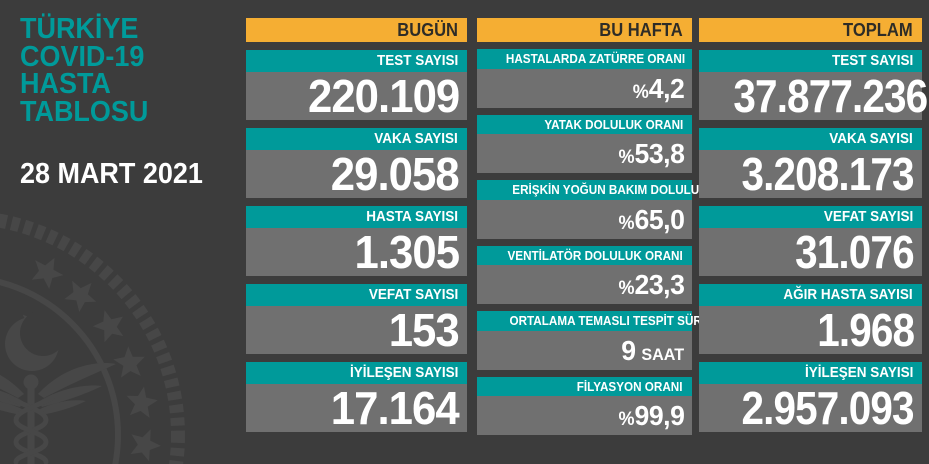 The height and width of the screenshot is (464, 929). Describe the element at coordinates (384, 102) in the screenshot. I see `stat-value: 220.109` at that location.